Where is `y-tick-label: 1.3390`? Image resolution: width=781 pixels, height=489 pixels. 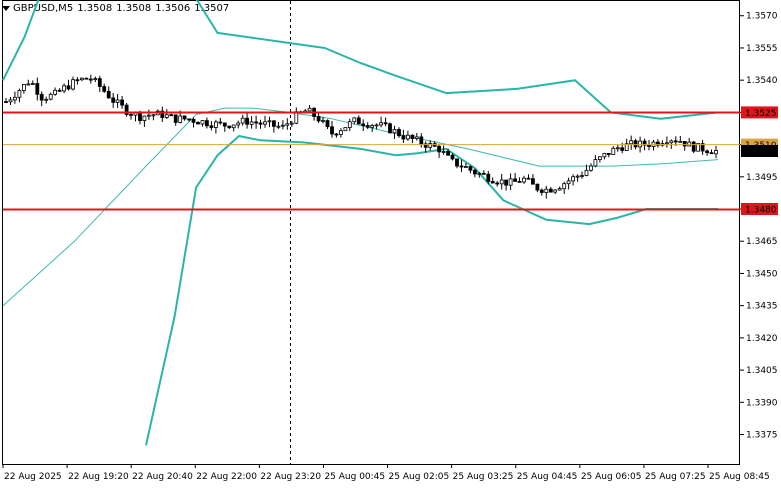
y-tick-label: 1.3390 is located at coordinates (762, 403).